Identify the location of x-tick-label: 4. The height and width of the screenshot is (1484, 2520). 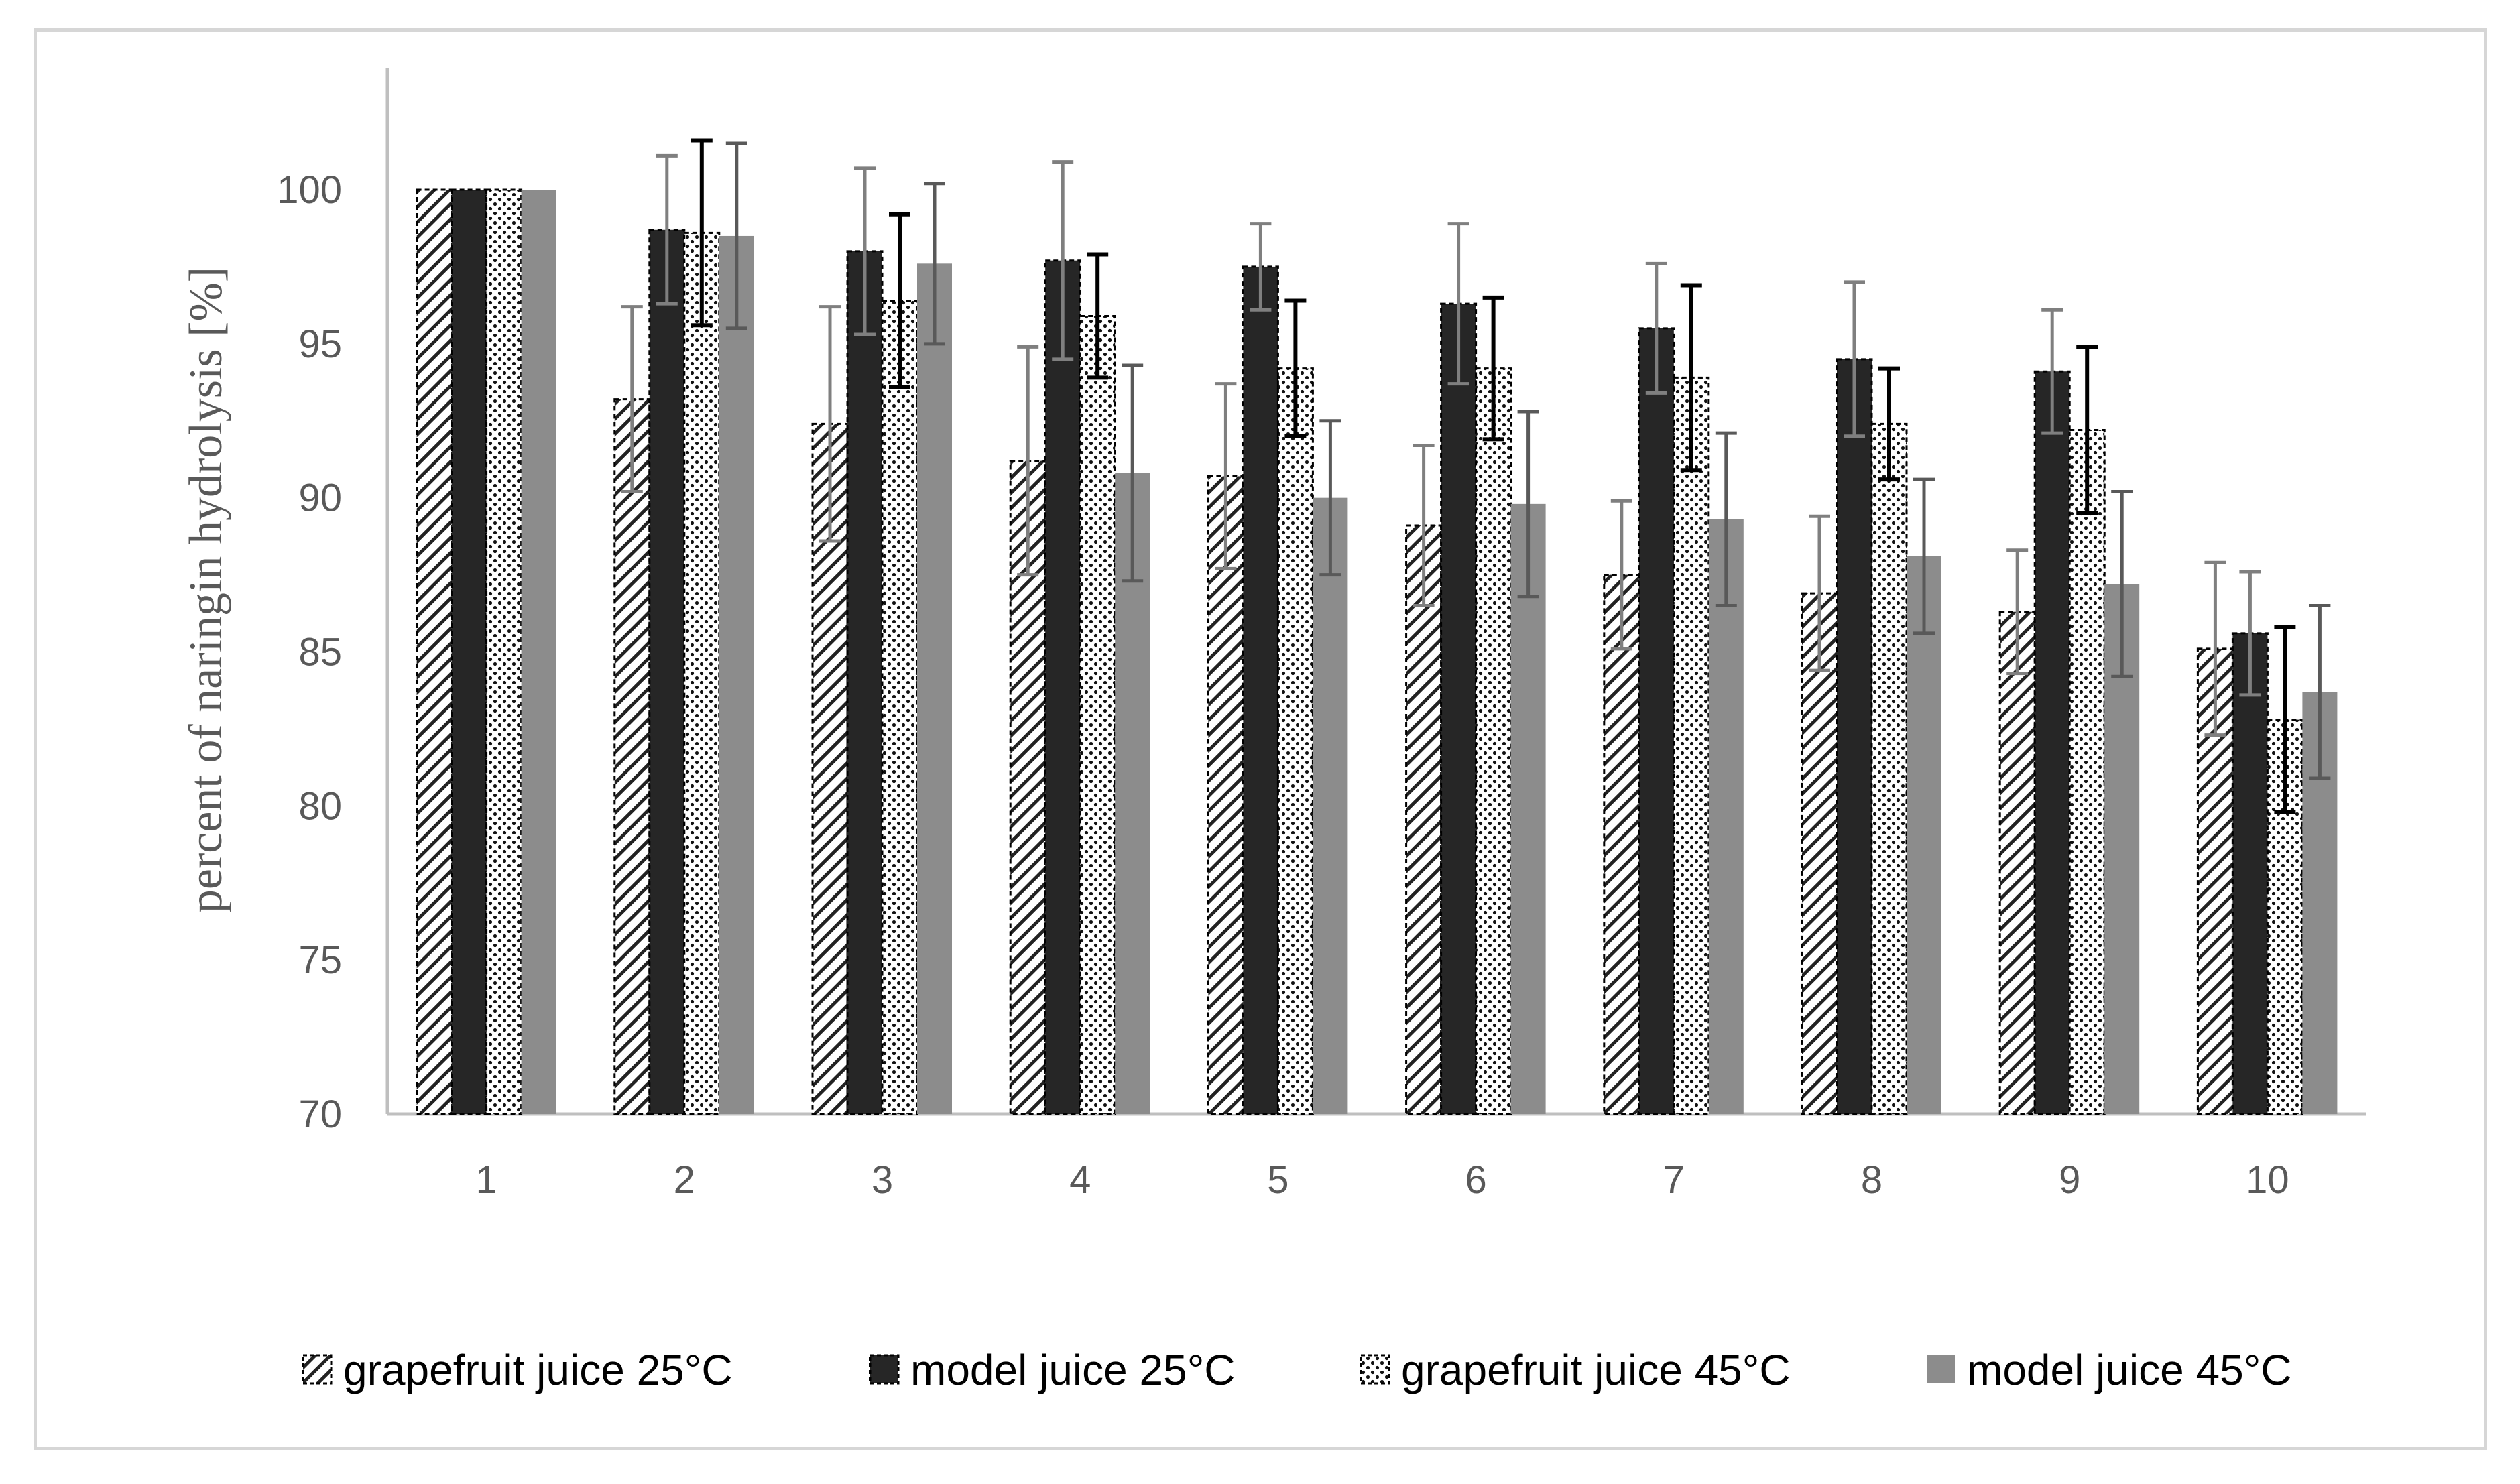
(1080, 1180).